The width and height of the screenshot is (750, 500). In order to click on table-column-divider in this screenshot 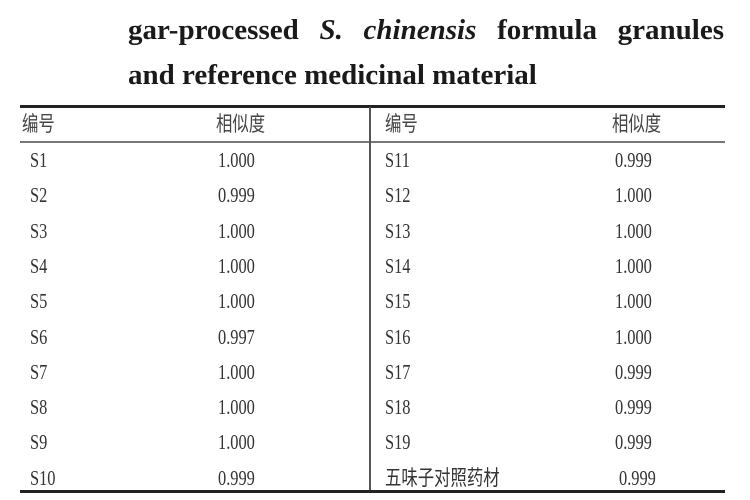, I will do `click(370, 298)`.